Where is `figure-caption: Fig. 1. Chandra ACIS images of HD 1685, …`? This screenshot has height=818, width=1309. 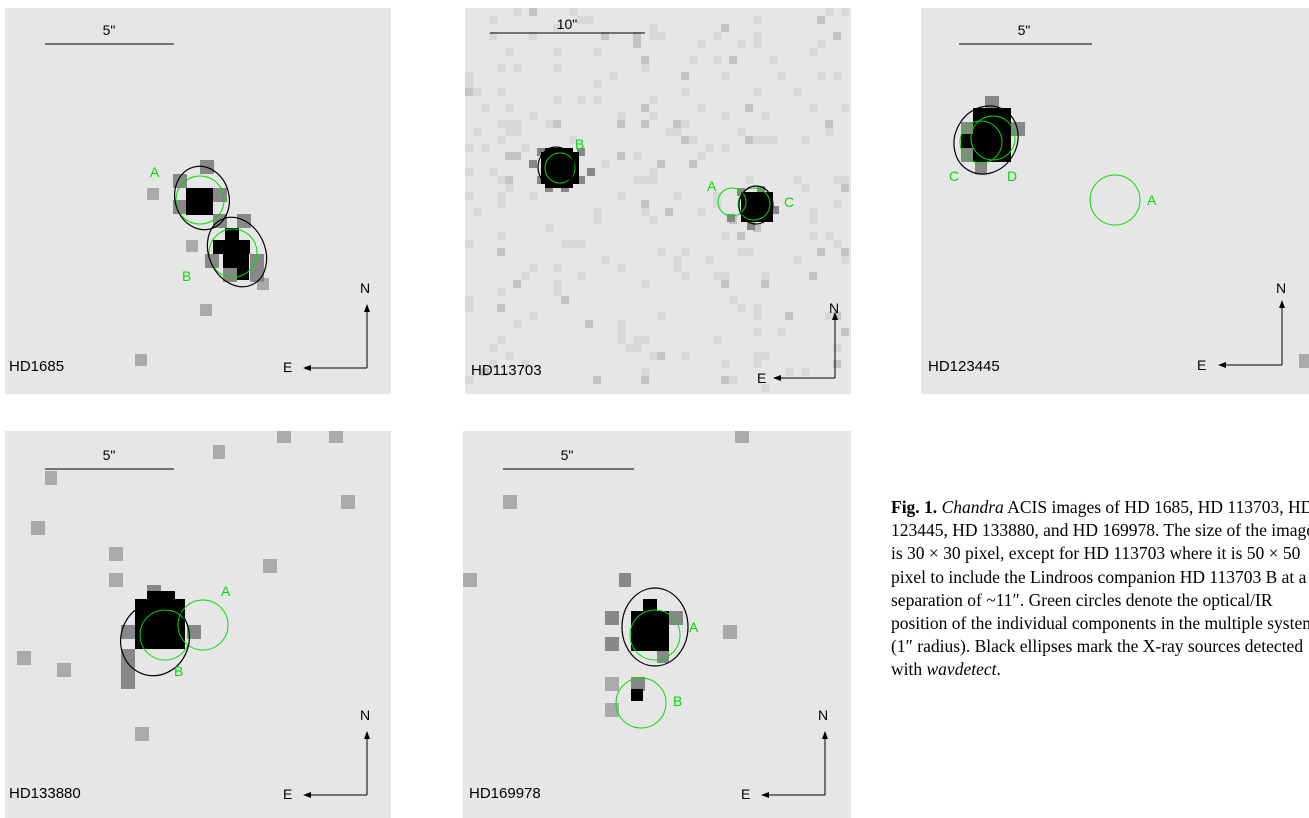
figure-caption: Fig. 1. Chandra ACIS images of HD 1685, … is located at coordinates (1100, 589).